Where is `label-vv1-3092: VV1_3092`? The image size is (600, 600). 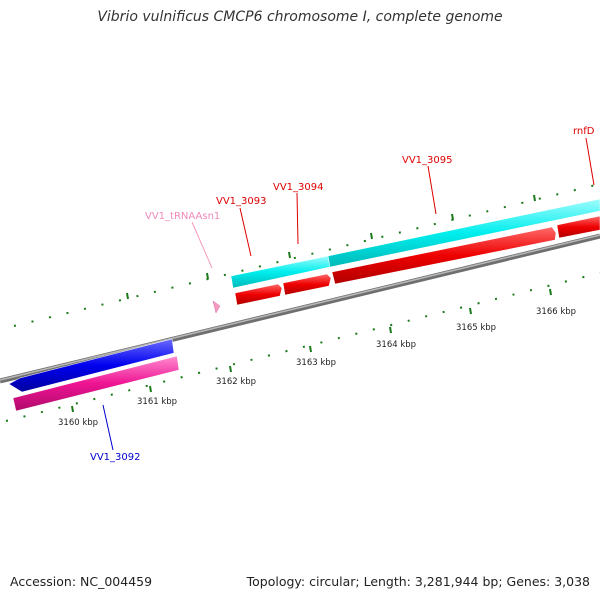 label-vv1-3092: VV1_3092 is located at coordinates (115, 457).